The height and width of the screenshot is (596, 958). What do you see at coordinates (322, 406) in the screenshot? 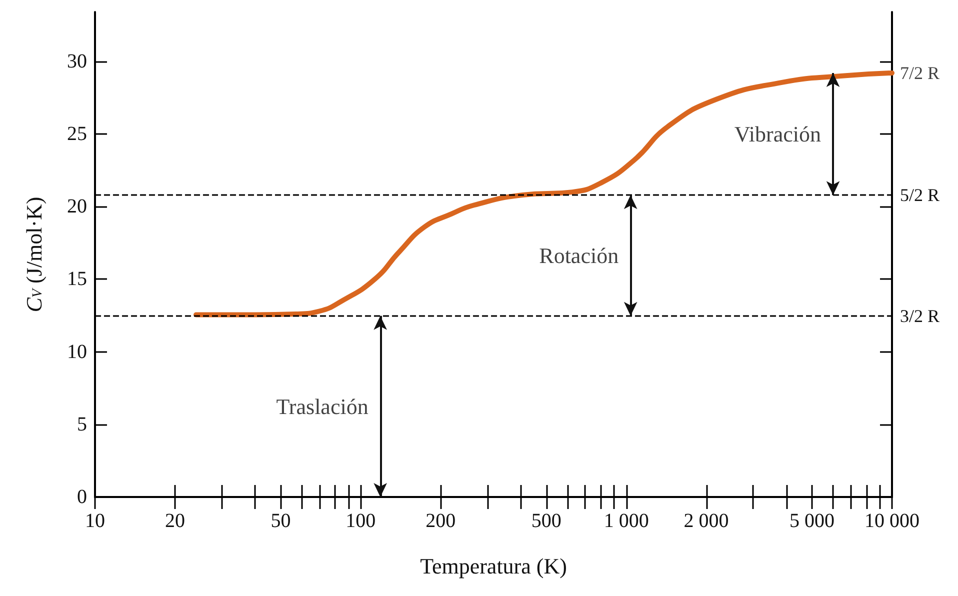
I see `annotation: Traslación` at bounding box center [322, 406].